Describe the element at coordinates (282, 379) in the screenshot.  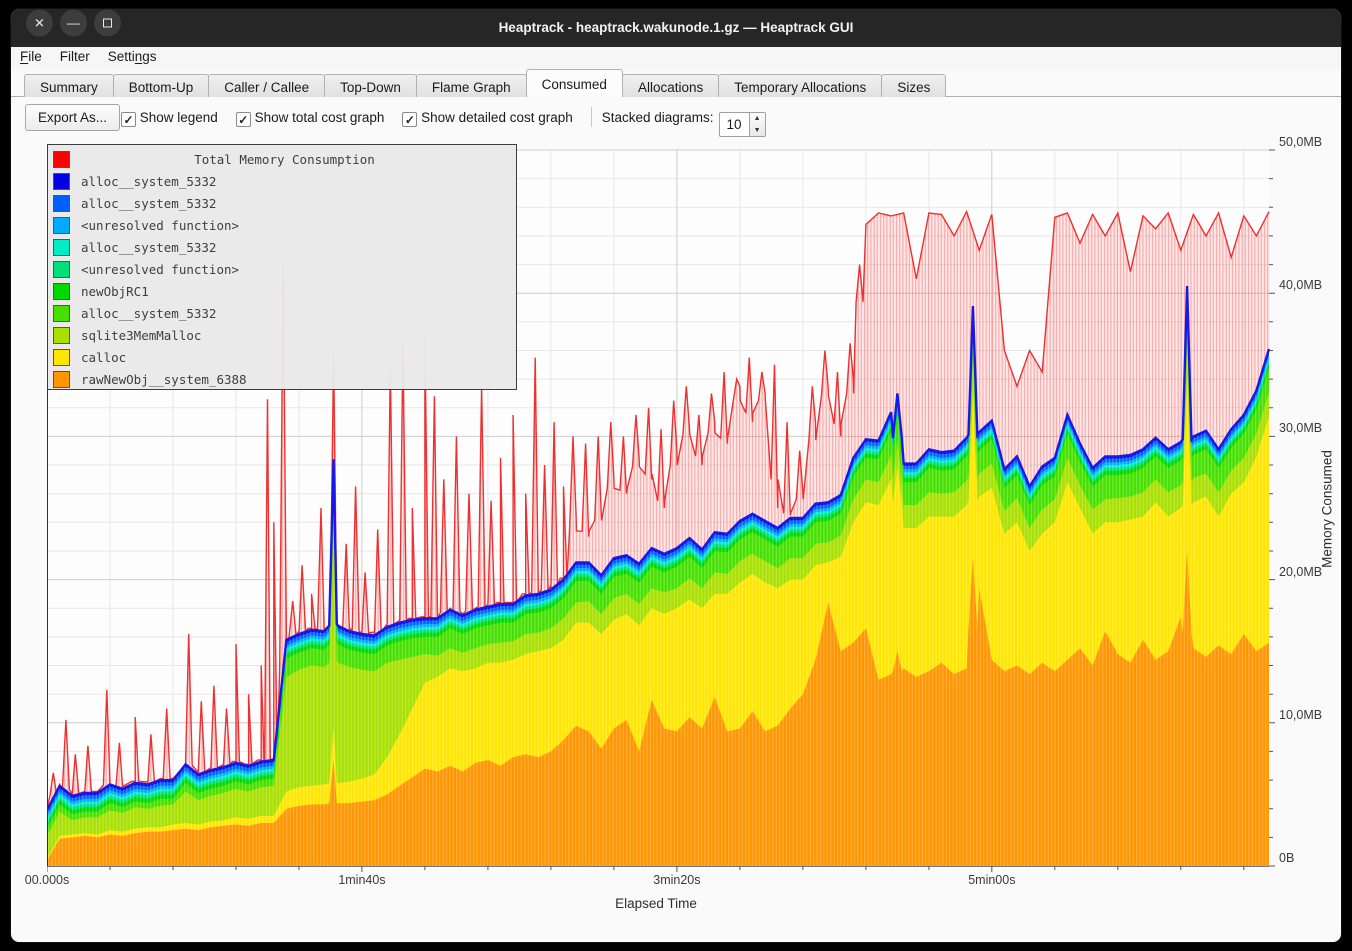
I see `legend-item: rawNewObj__system_6388` at that location.